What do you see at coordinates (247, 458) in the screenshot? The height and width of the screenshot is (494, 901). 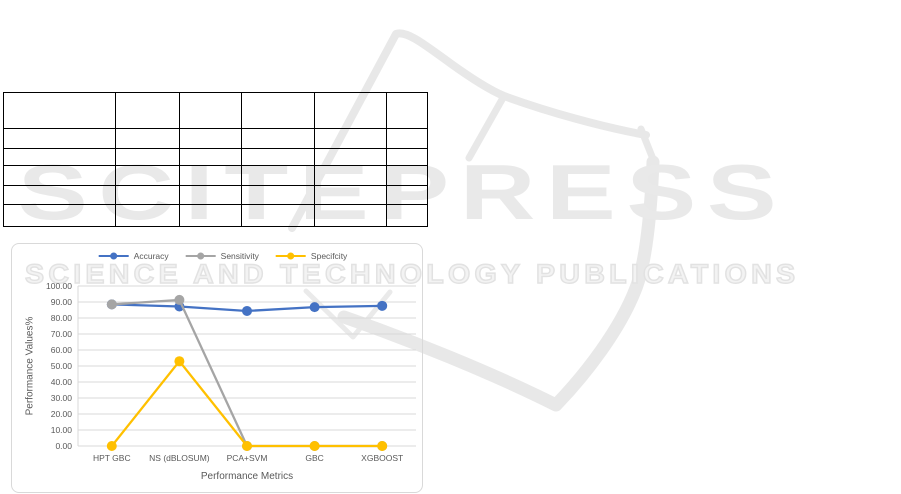 I see `x-tick-label: PCA+SVM` at bounding box center [247, 458].